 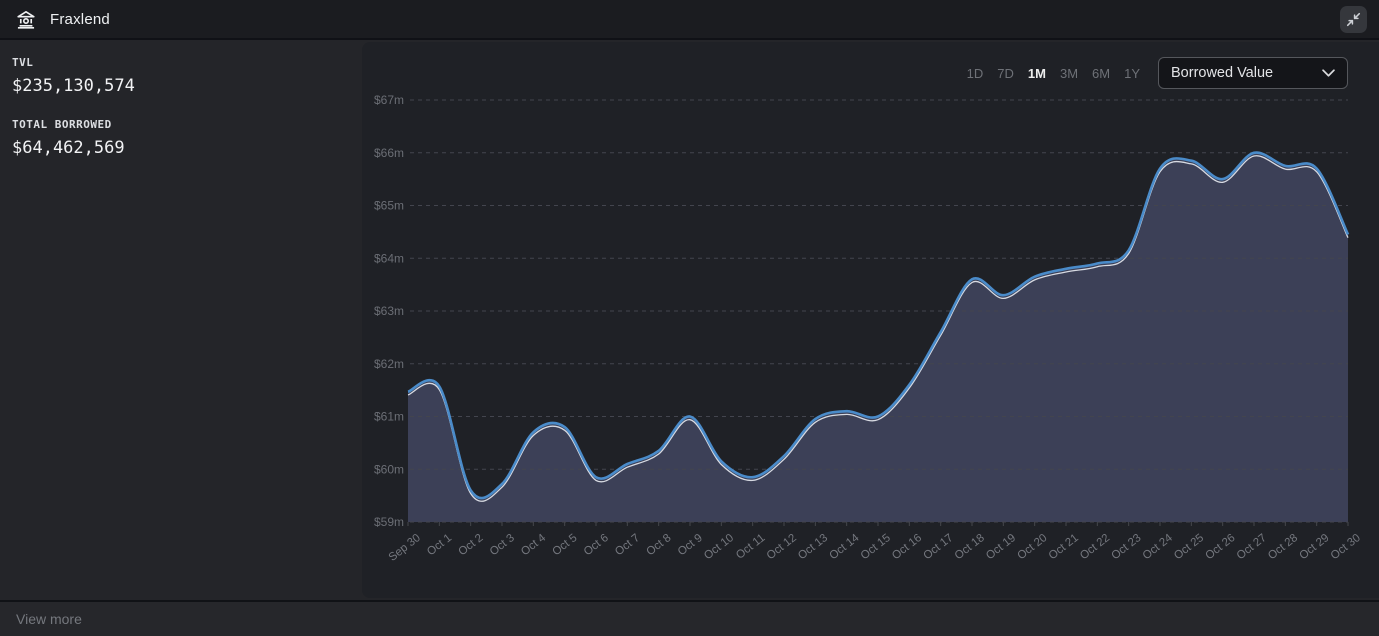 I want to click on x-axis-label: Oct 26, so click(x=1220, y=547).